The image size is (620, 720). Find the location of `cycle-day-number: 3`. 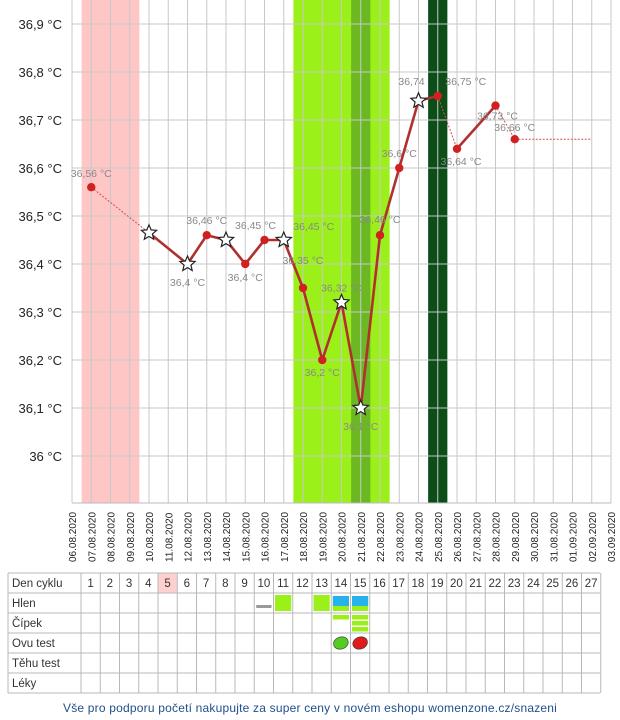

cycle-day-number: 3 is located at coordinates (129, 584).